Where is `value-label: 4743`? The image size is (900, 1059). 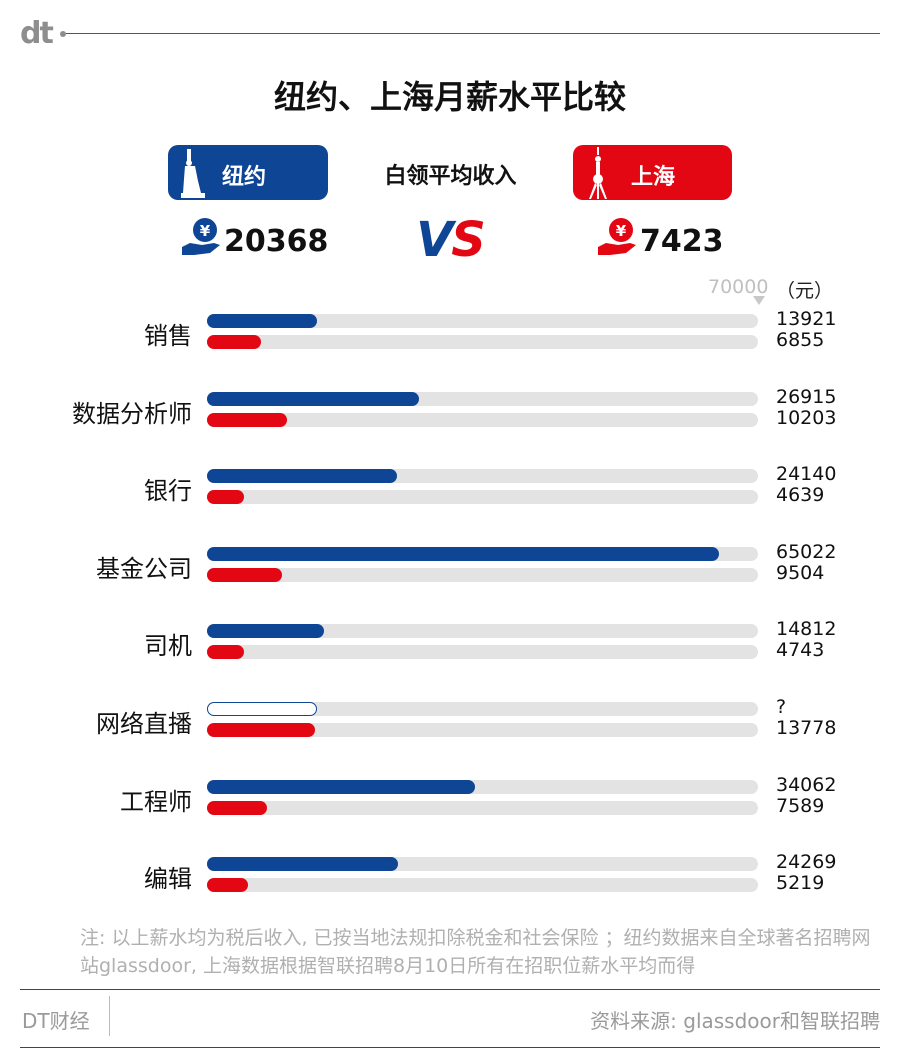 value-label: 4743 is located at coordinates (800, 650).